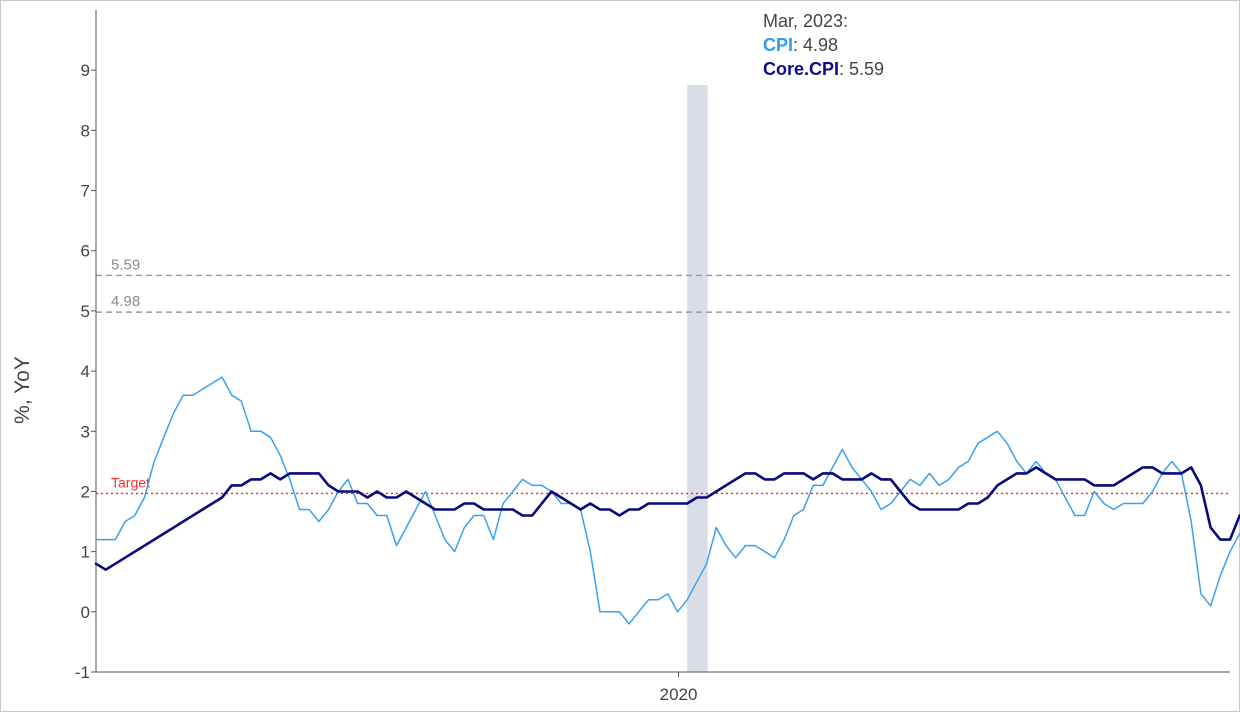 This screenshot has width=1240, height=712. I want to click on tooltip-core-row: Core.CPI: 5.59, so click(823, 69).